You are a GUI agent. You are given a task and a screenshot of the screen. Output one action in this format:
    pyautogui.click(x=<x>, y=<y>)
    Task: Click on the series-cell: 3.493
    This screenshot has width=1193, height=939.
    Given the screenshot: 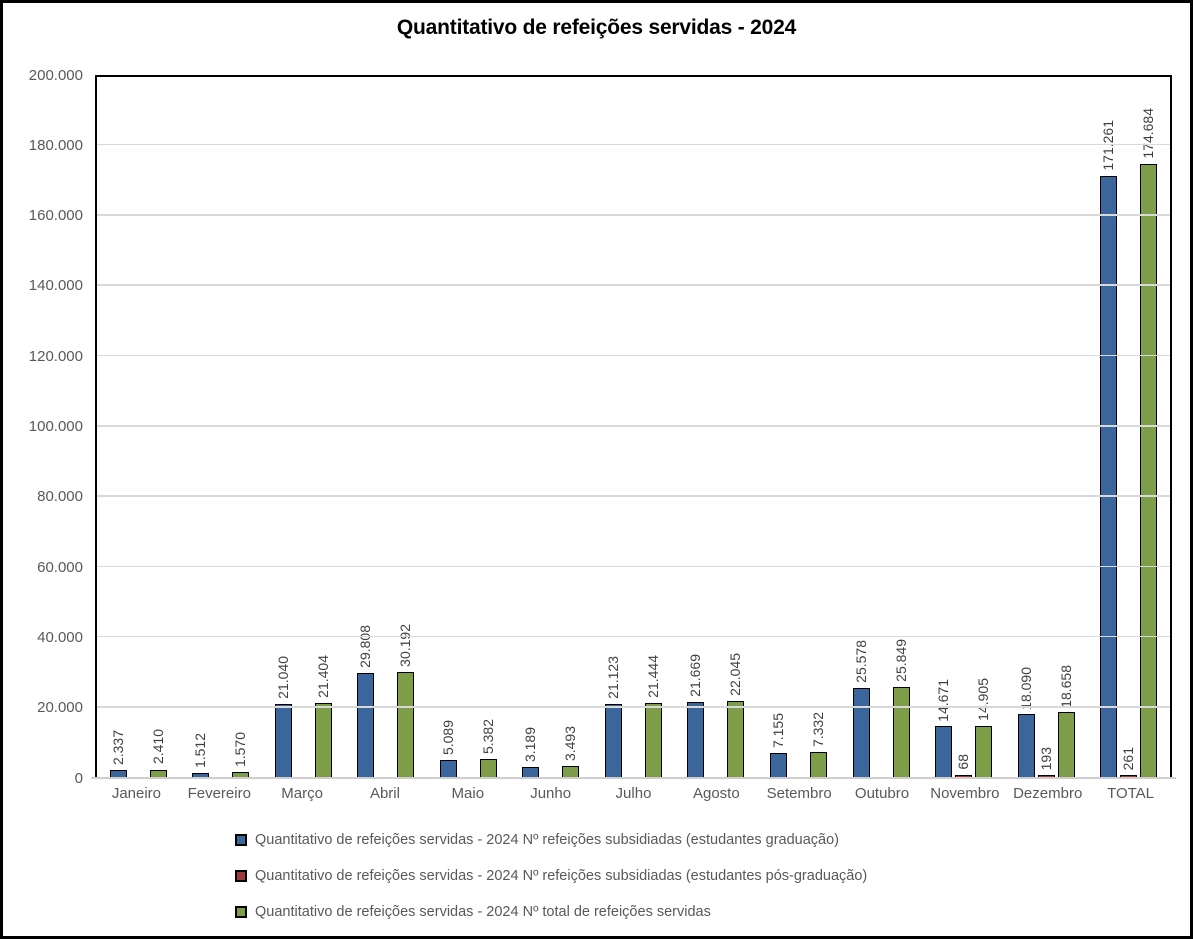 What is the action you would take?
    pyautogui.click(x=571, y=751)
    